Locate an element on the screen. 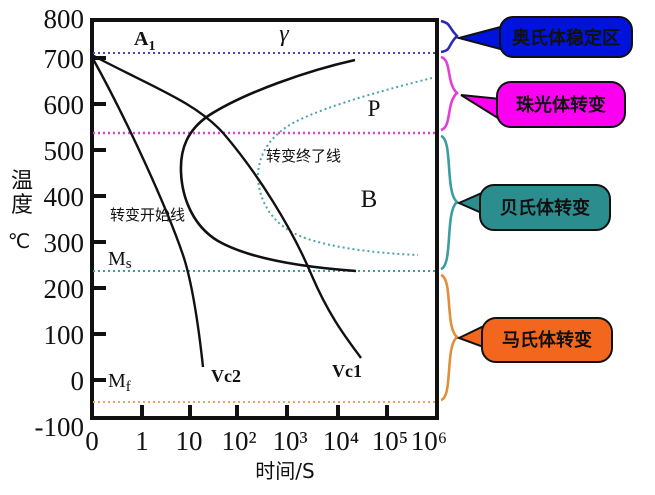  bainite-callout: 贝氏体转变 is located at coordinates (533, 207).